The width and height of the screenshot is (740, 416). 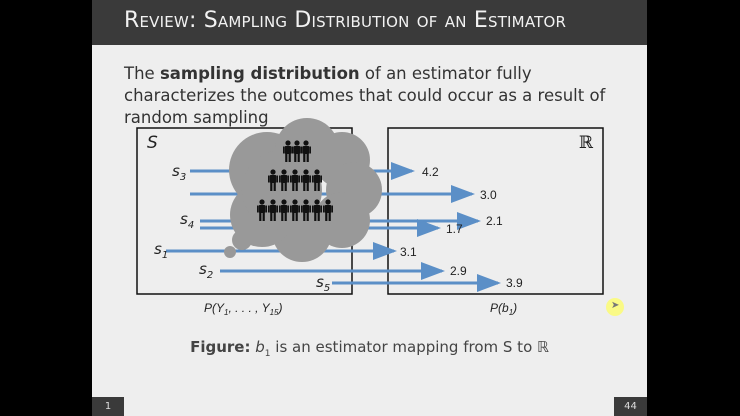 What do you see at coordinates (630, 406) in the screenshot?
I see `page-number: 44` at bounding box center [630, 406].